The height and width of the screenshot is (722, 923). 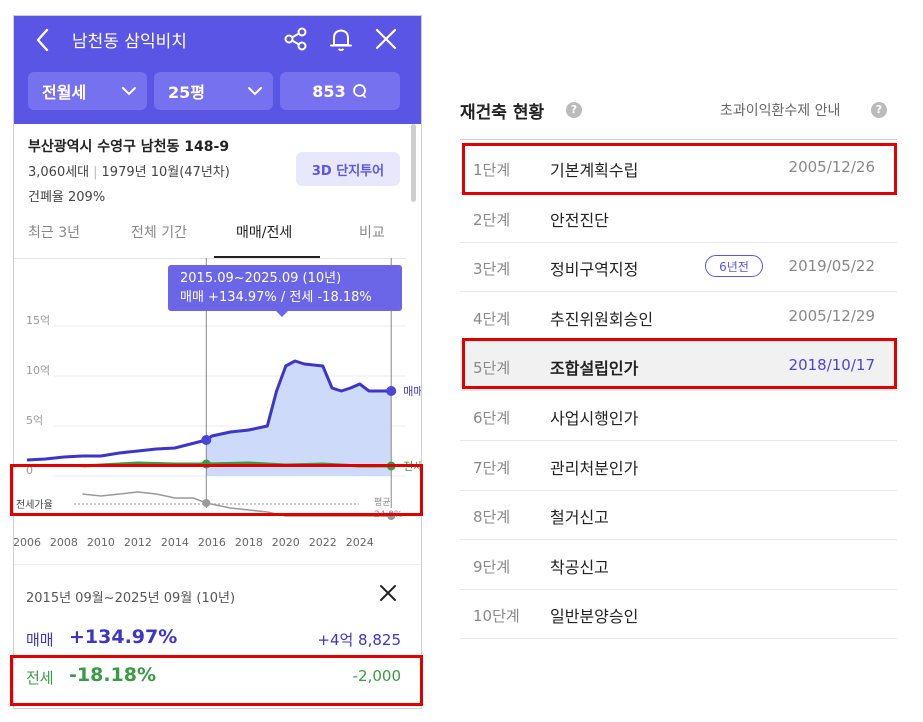 I want to click on stage-date: 2005/12/26, so click(x=831, y=167).